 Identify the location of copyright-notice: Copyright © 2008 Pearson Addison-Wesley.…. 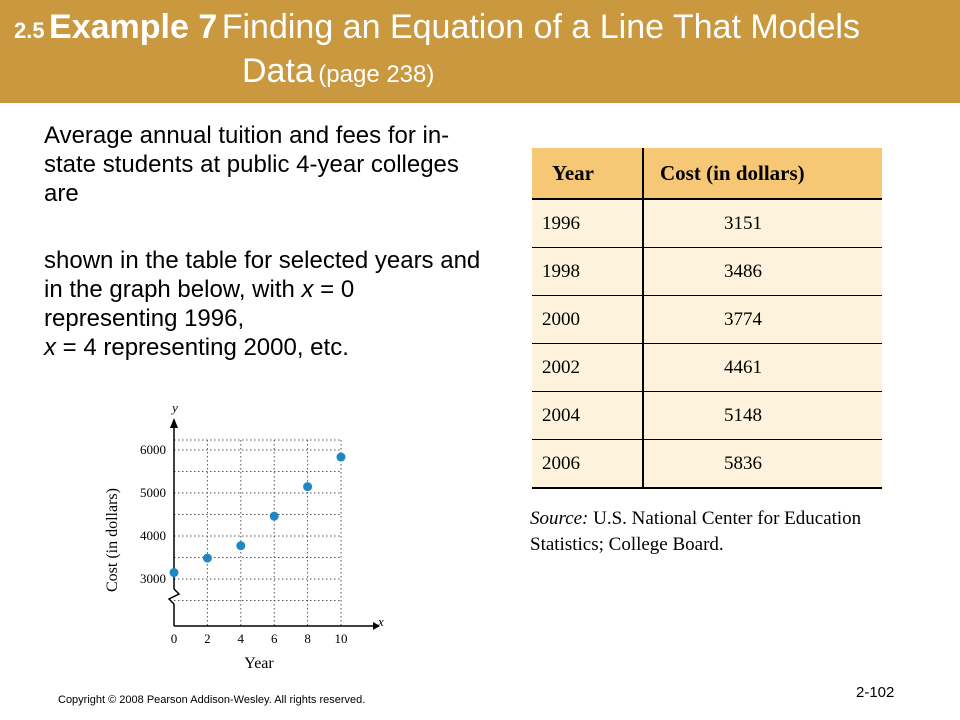
(212, 700).